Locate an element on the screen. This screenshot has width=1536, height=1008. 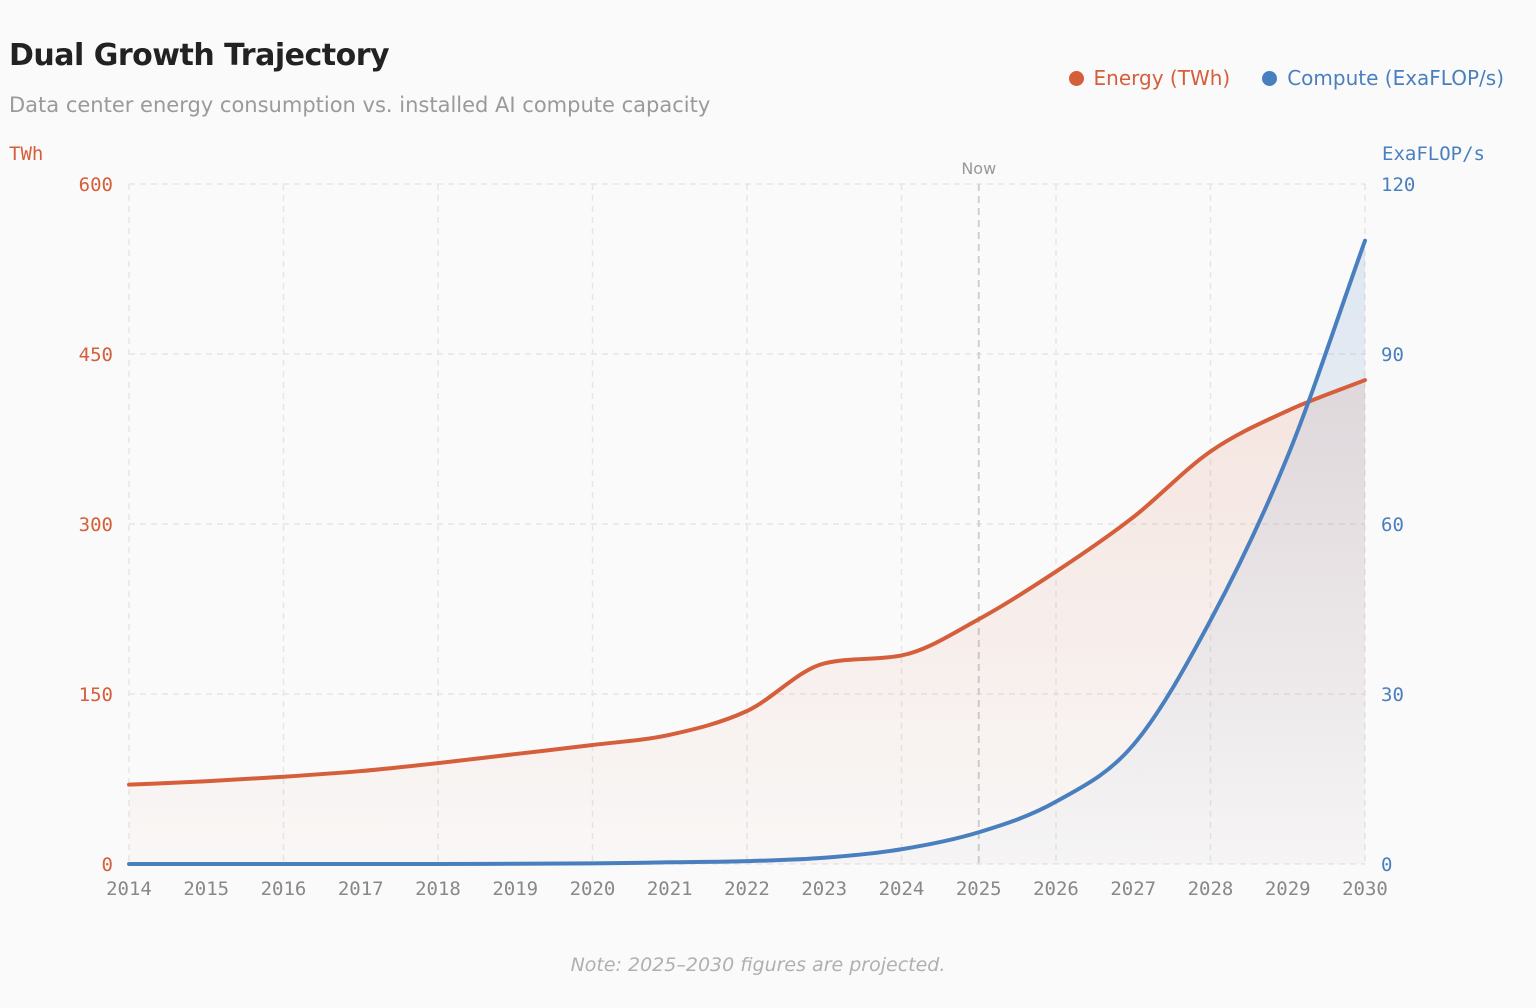
x-tick-label: 2020 is located at coordinates (593, 889).